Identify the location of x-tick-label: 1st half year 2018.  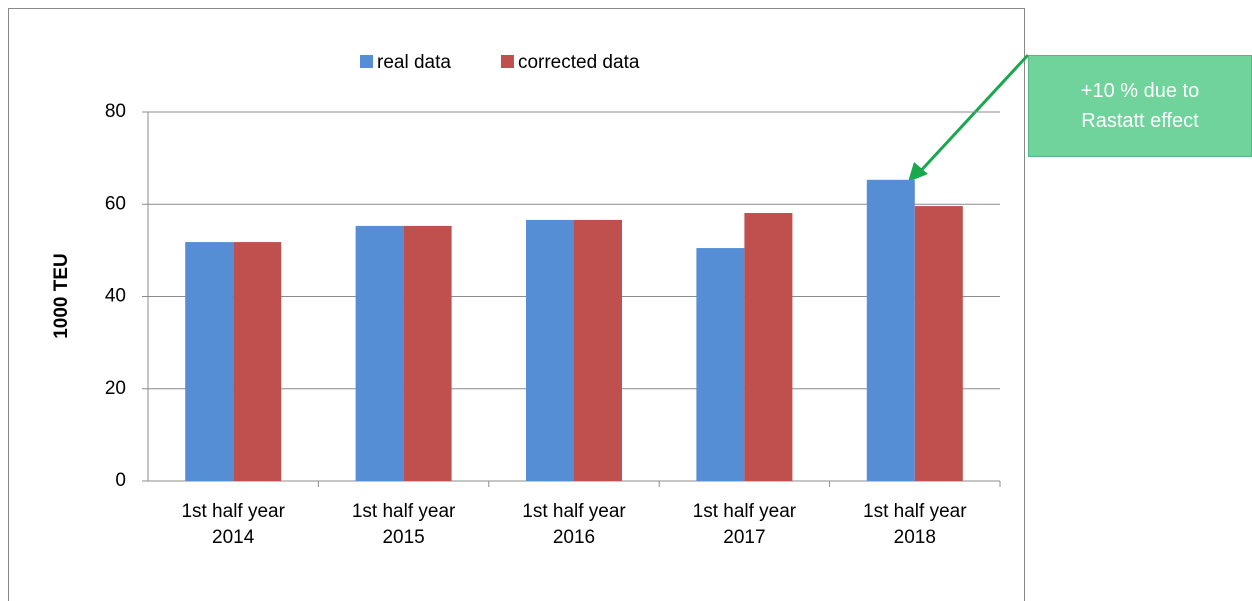
(915, 524).